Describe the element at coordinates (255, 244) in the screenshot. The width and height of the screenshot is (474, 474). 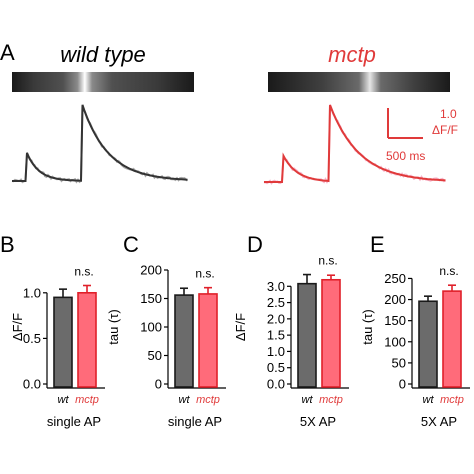
I see `panel-d-letter: D` at that location.